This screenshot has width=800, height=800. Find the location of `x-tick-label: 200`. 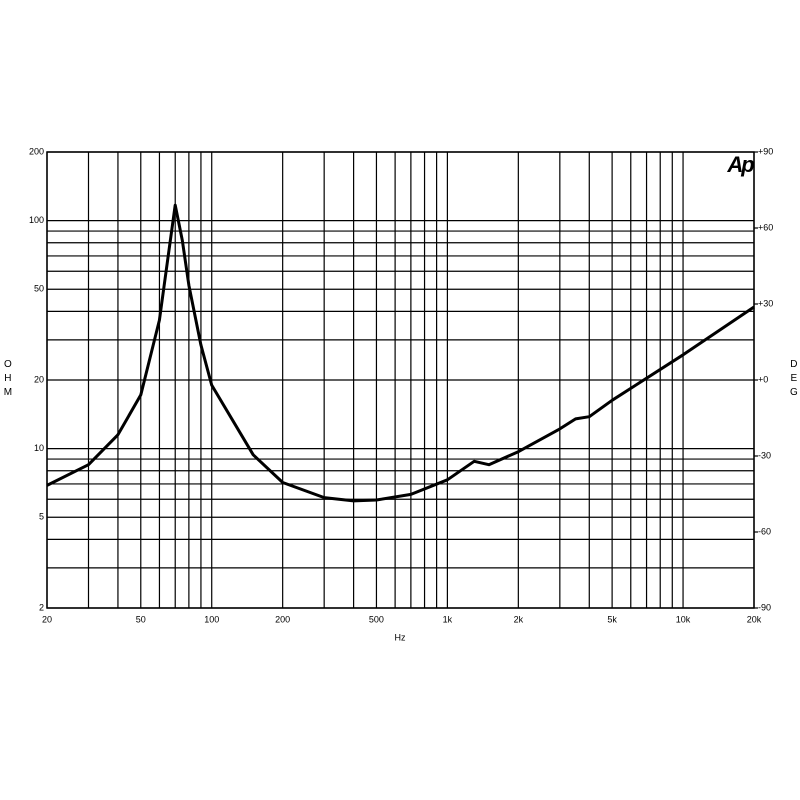

x-tick-label: 200 is located at coordinates (282, 619).